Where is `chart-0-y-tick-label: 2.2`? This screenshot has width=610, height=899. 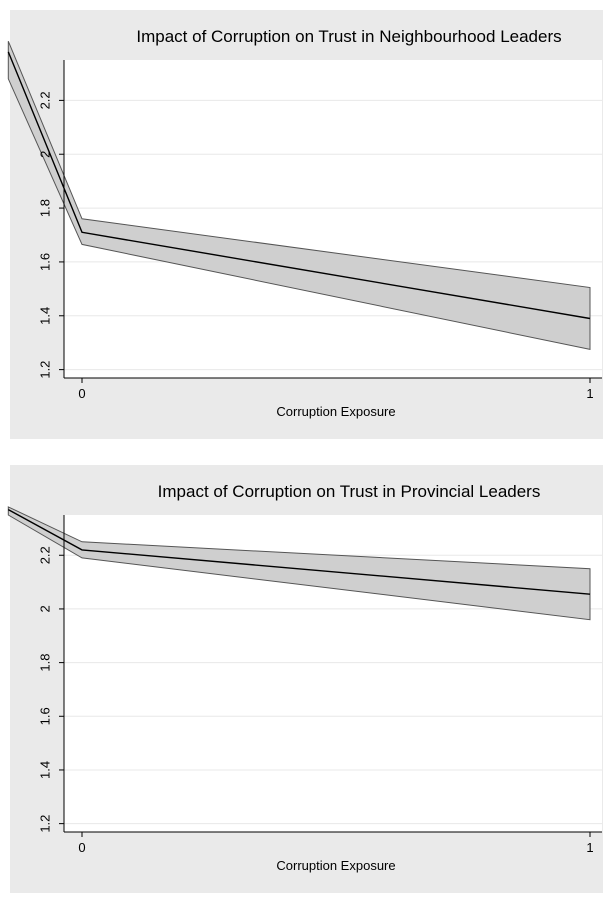 chart-0-y-tick-label: 2.2 is located at coordinates (44, 100).